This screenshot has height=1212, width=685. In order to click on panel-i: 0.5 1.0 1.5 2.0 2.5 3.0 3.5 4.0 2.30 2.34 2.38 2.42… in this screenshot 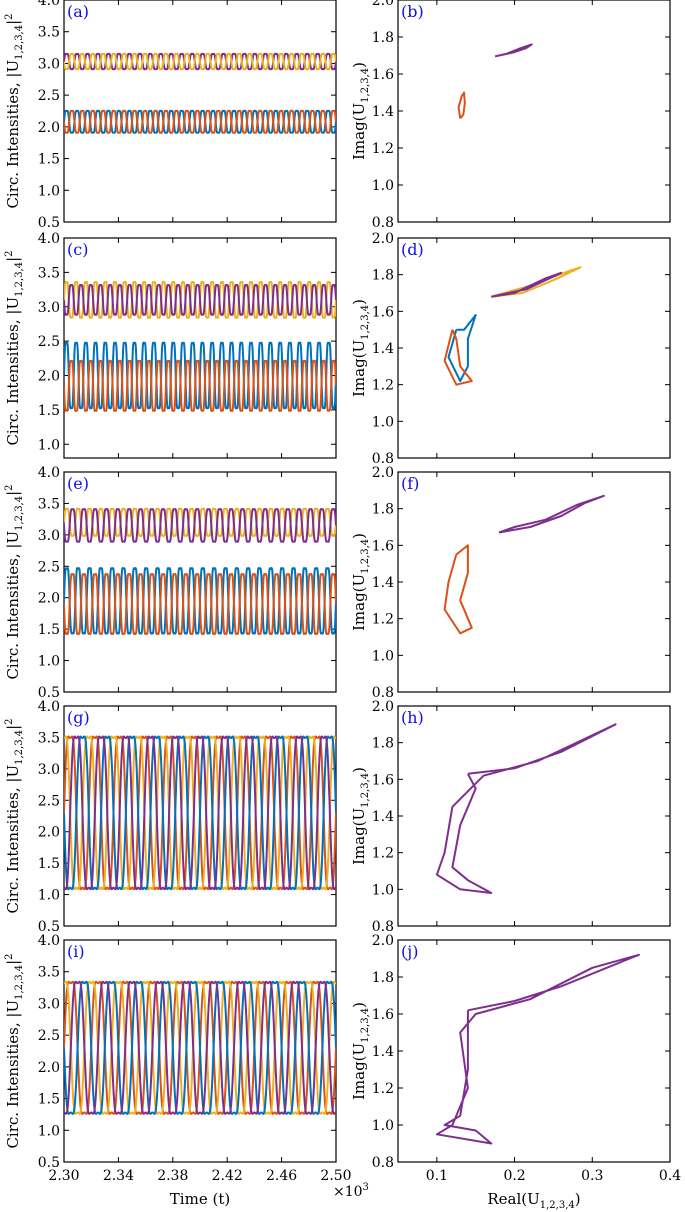, I will do `click(195, 1058)`.